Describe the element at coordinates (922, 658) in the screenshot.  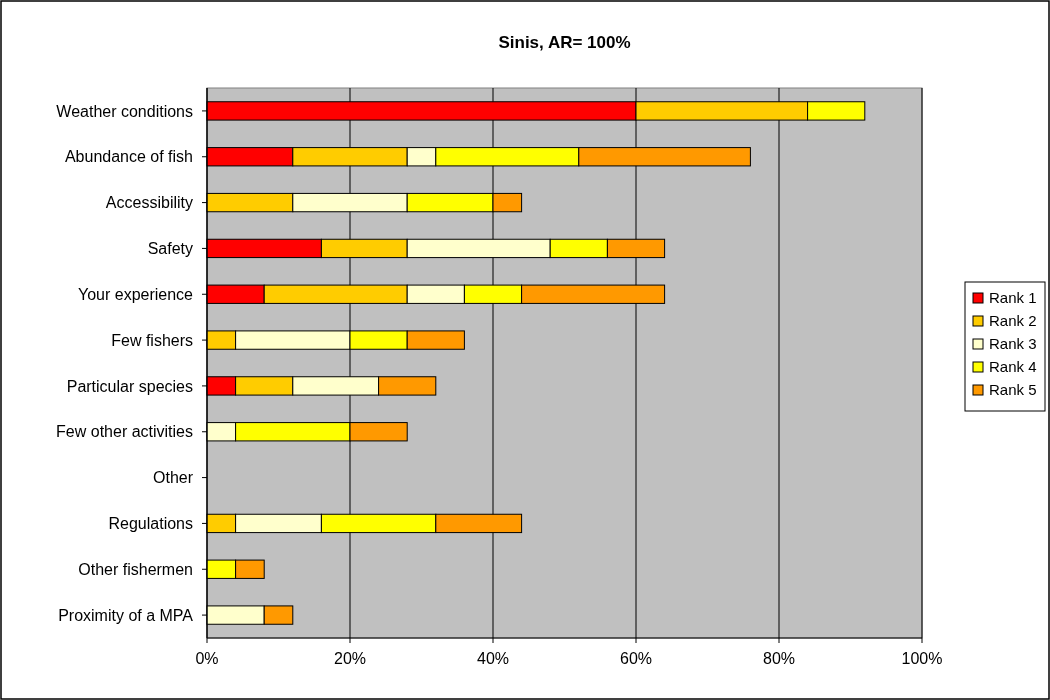
I see `x-tick-label: 100%` at that location.